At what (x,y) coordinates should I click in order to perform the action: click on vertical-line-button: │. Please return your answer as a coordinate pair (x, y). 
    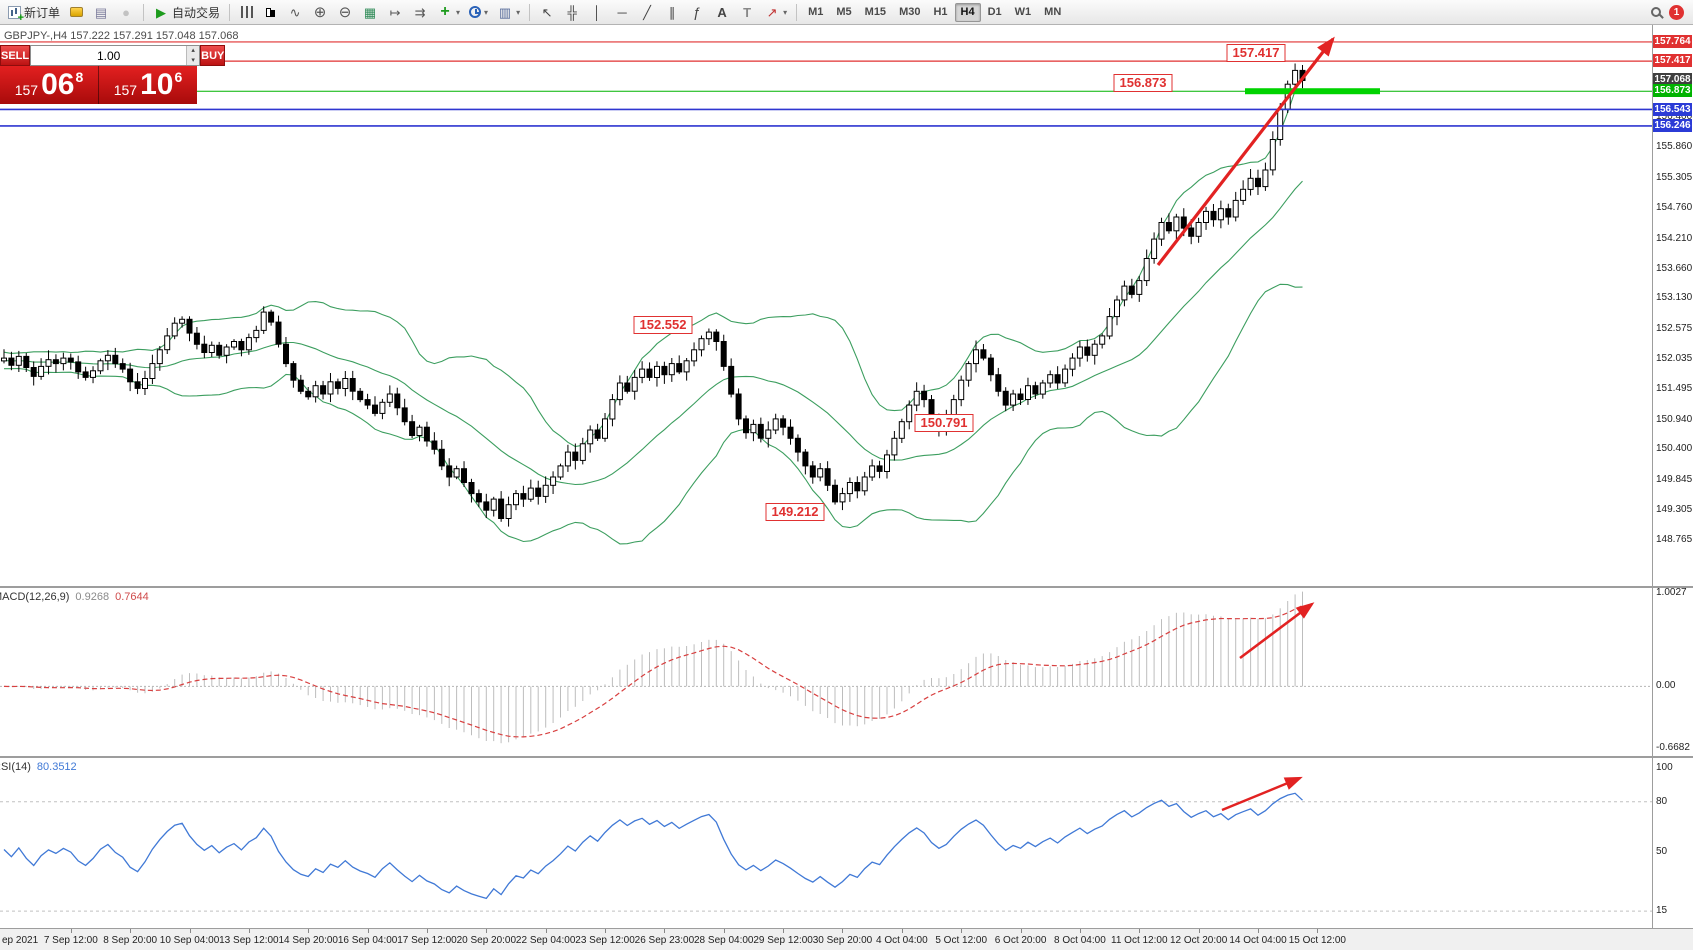
    Looking at the image, I should click on (597, 12).